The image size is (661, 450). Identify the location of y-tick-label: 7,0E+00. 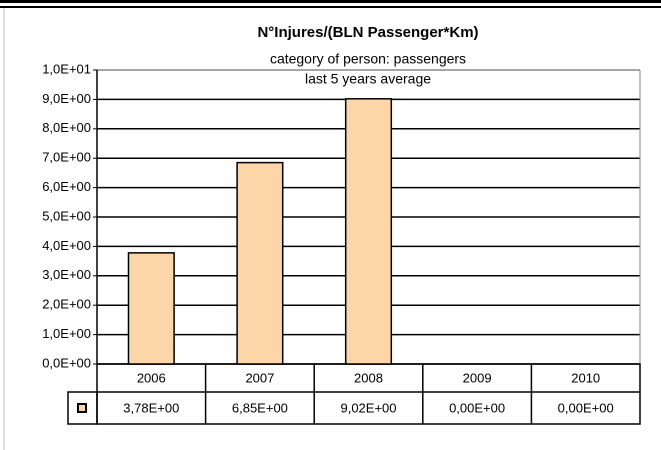
(66, 157).